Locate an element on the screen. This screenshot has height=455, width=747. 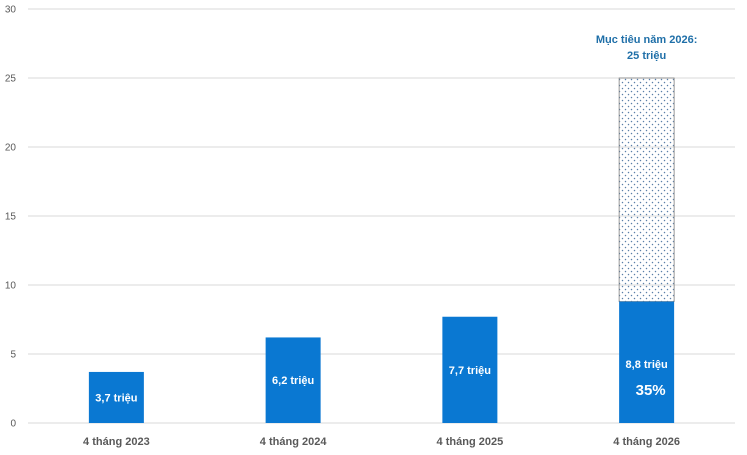
y-tick-label: 20 is located at coordinates (11, 148).